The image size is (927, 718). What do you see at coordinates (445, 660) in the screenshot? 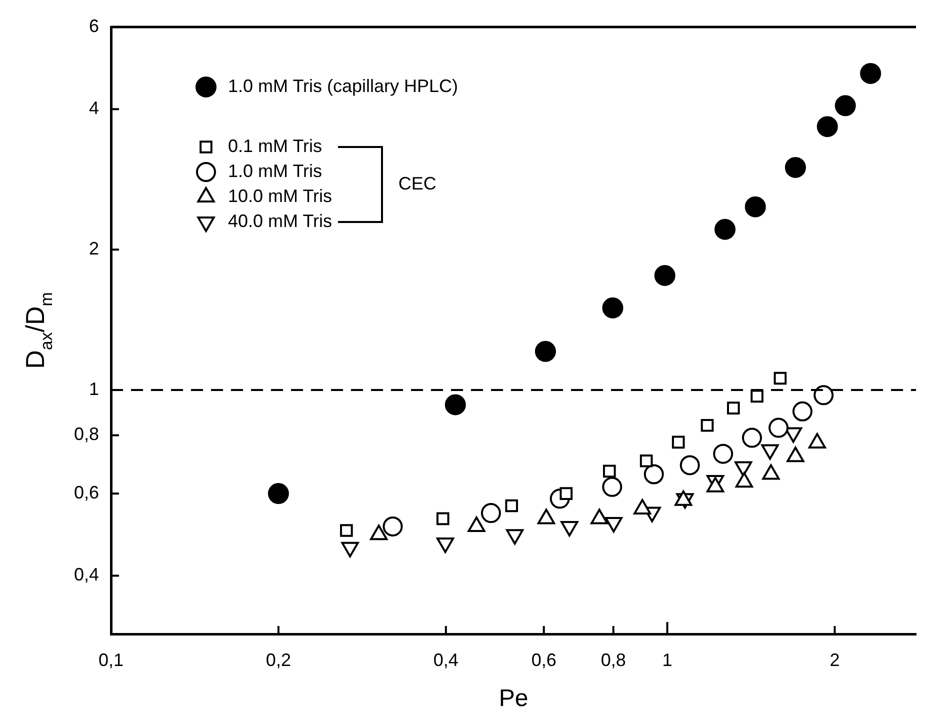
I see `x-tick-label: 0,4` at bounding box center [445, 660].